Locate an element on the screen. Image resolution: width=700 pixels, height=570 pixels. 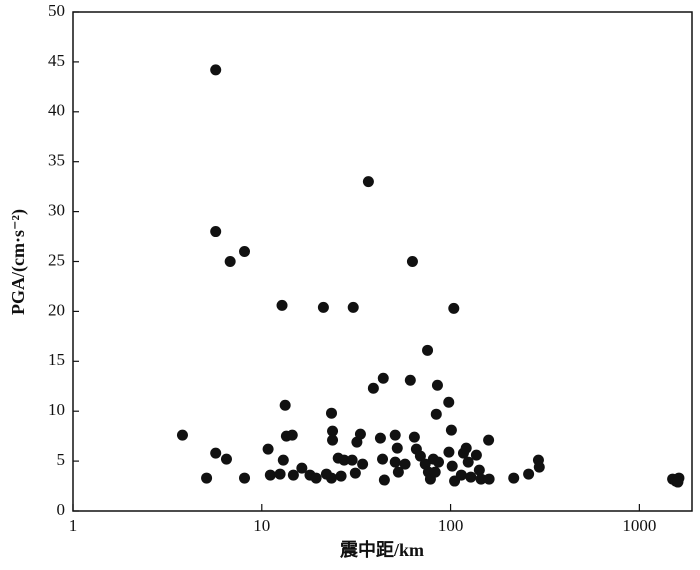
x-tick-label: 1 is located at coordinates (73, 525).